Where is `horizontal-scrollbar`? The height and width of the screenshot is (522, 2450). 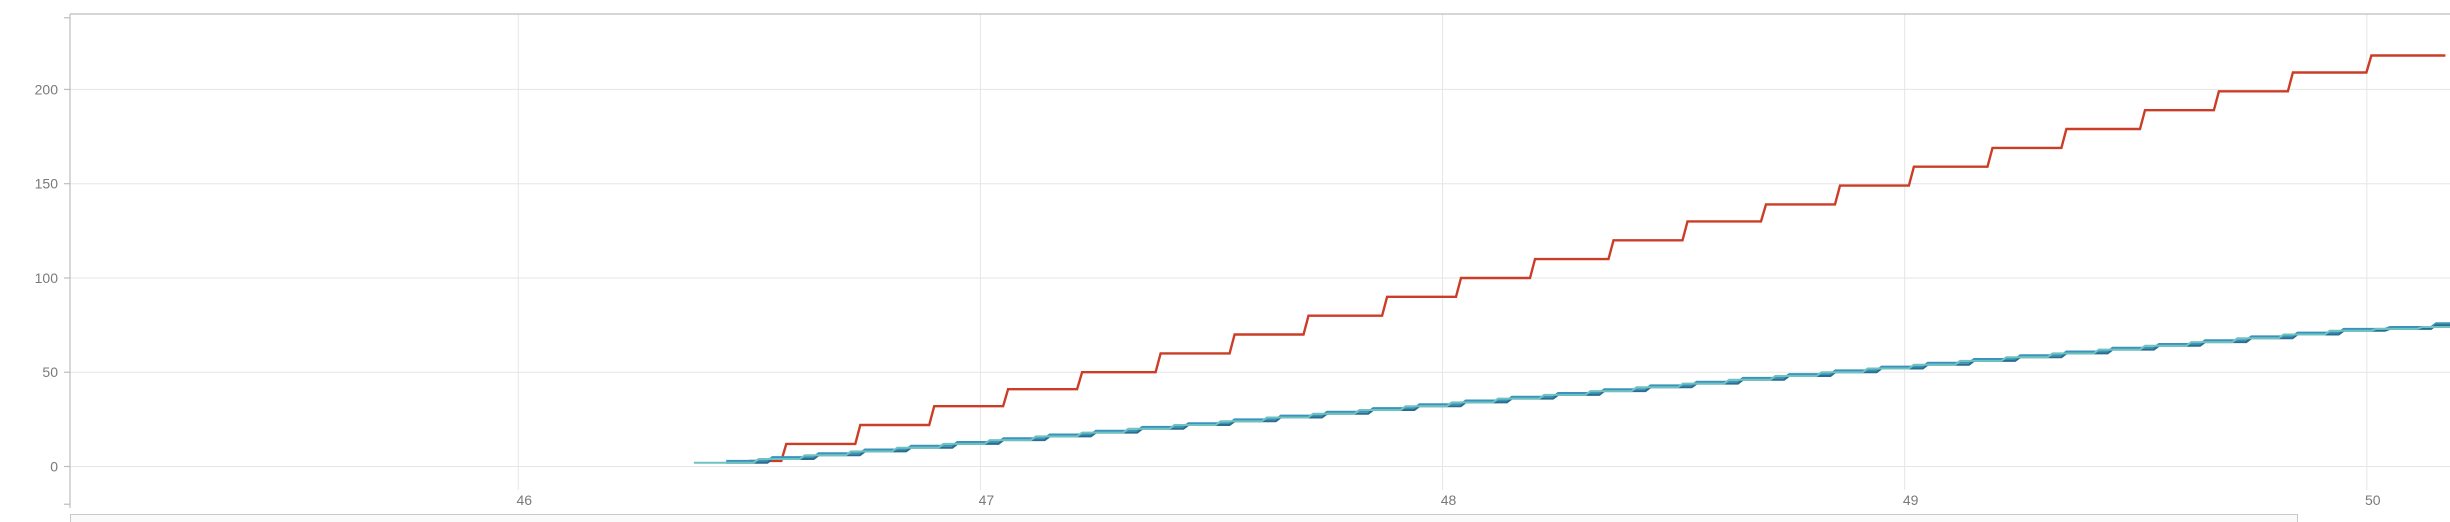 horizontal-scrollbar is located at coordinates (1184, 518).